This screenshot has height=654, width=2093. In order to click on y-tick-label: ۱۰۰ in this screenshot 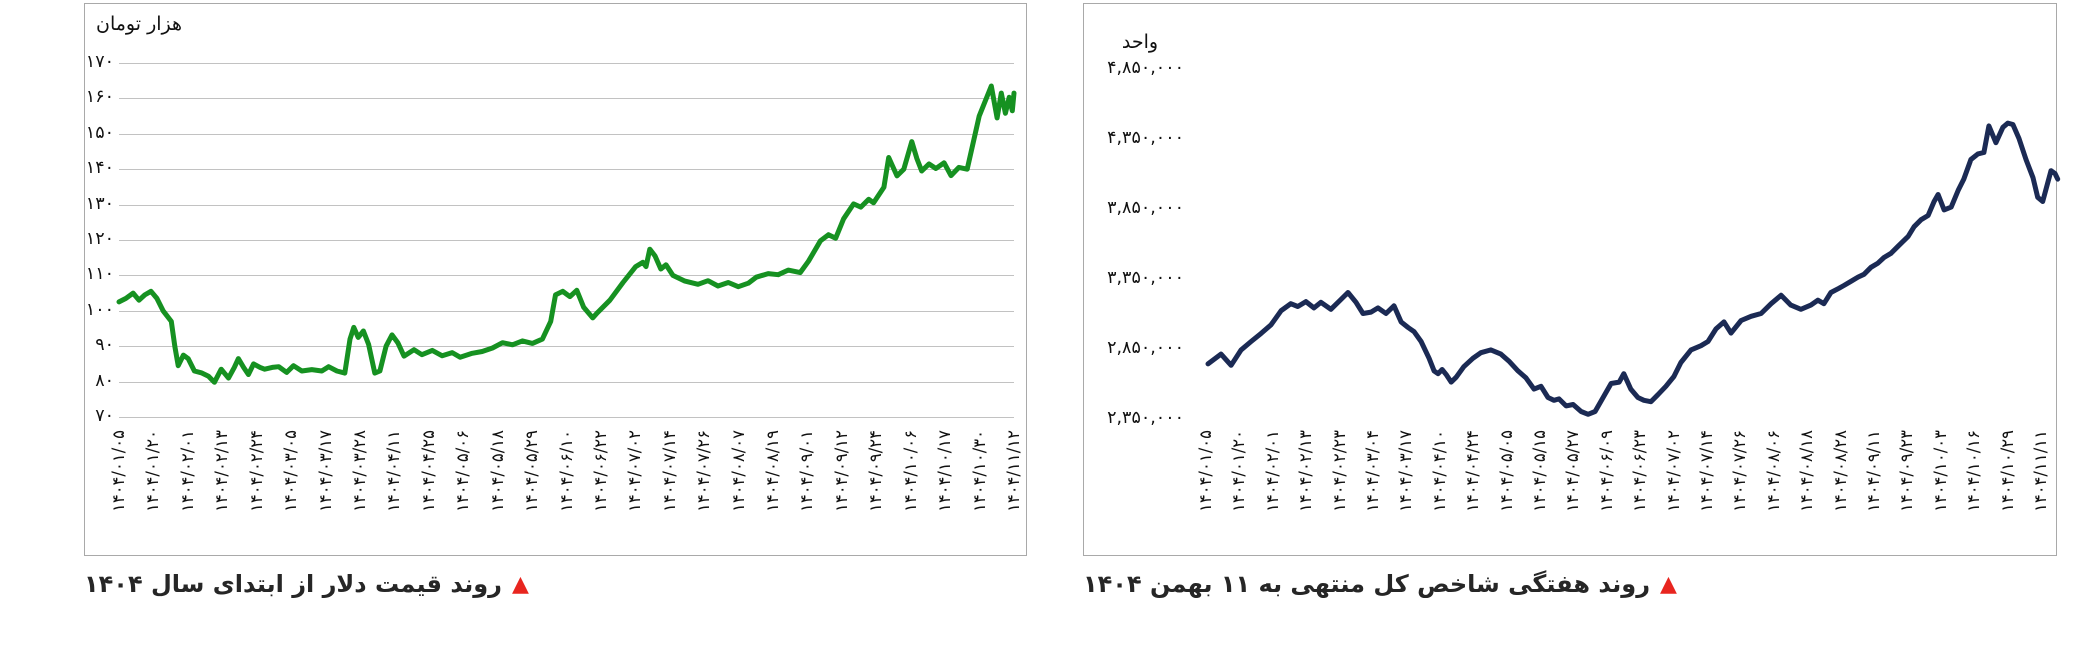, I will do `click(99, 309)`.